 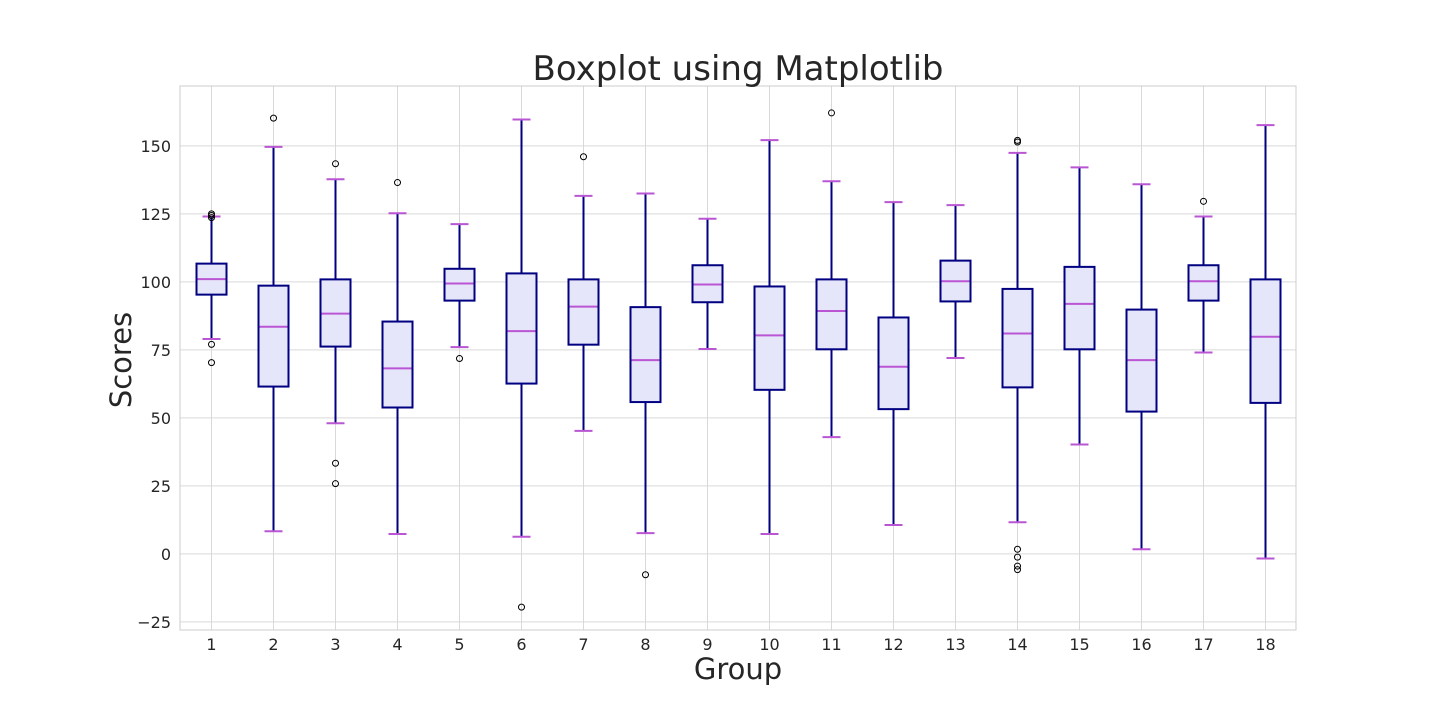 I want to click on y-tick-label: 125, so click(x=155, y=214).